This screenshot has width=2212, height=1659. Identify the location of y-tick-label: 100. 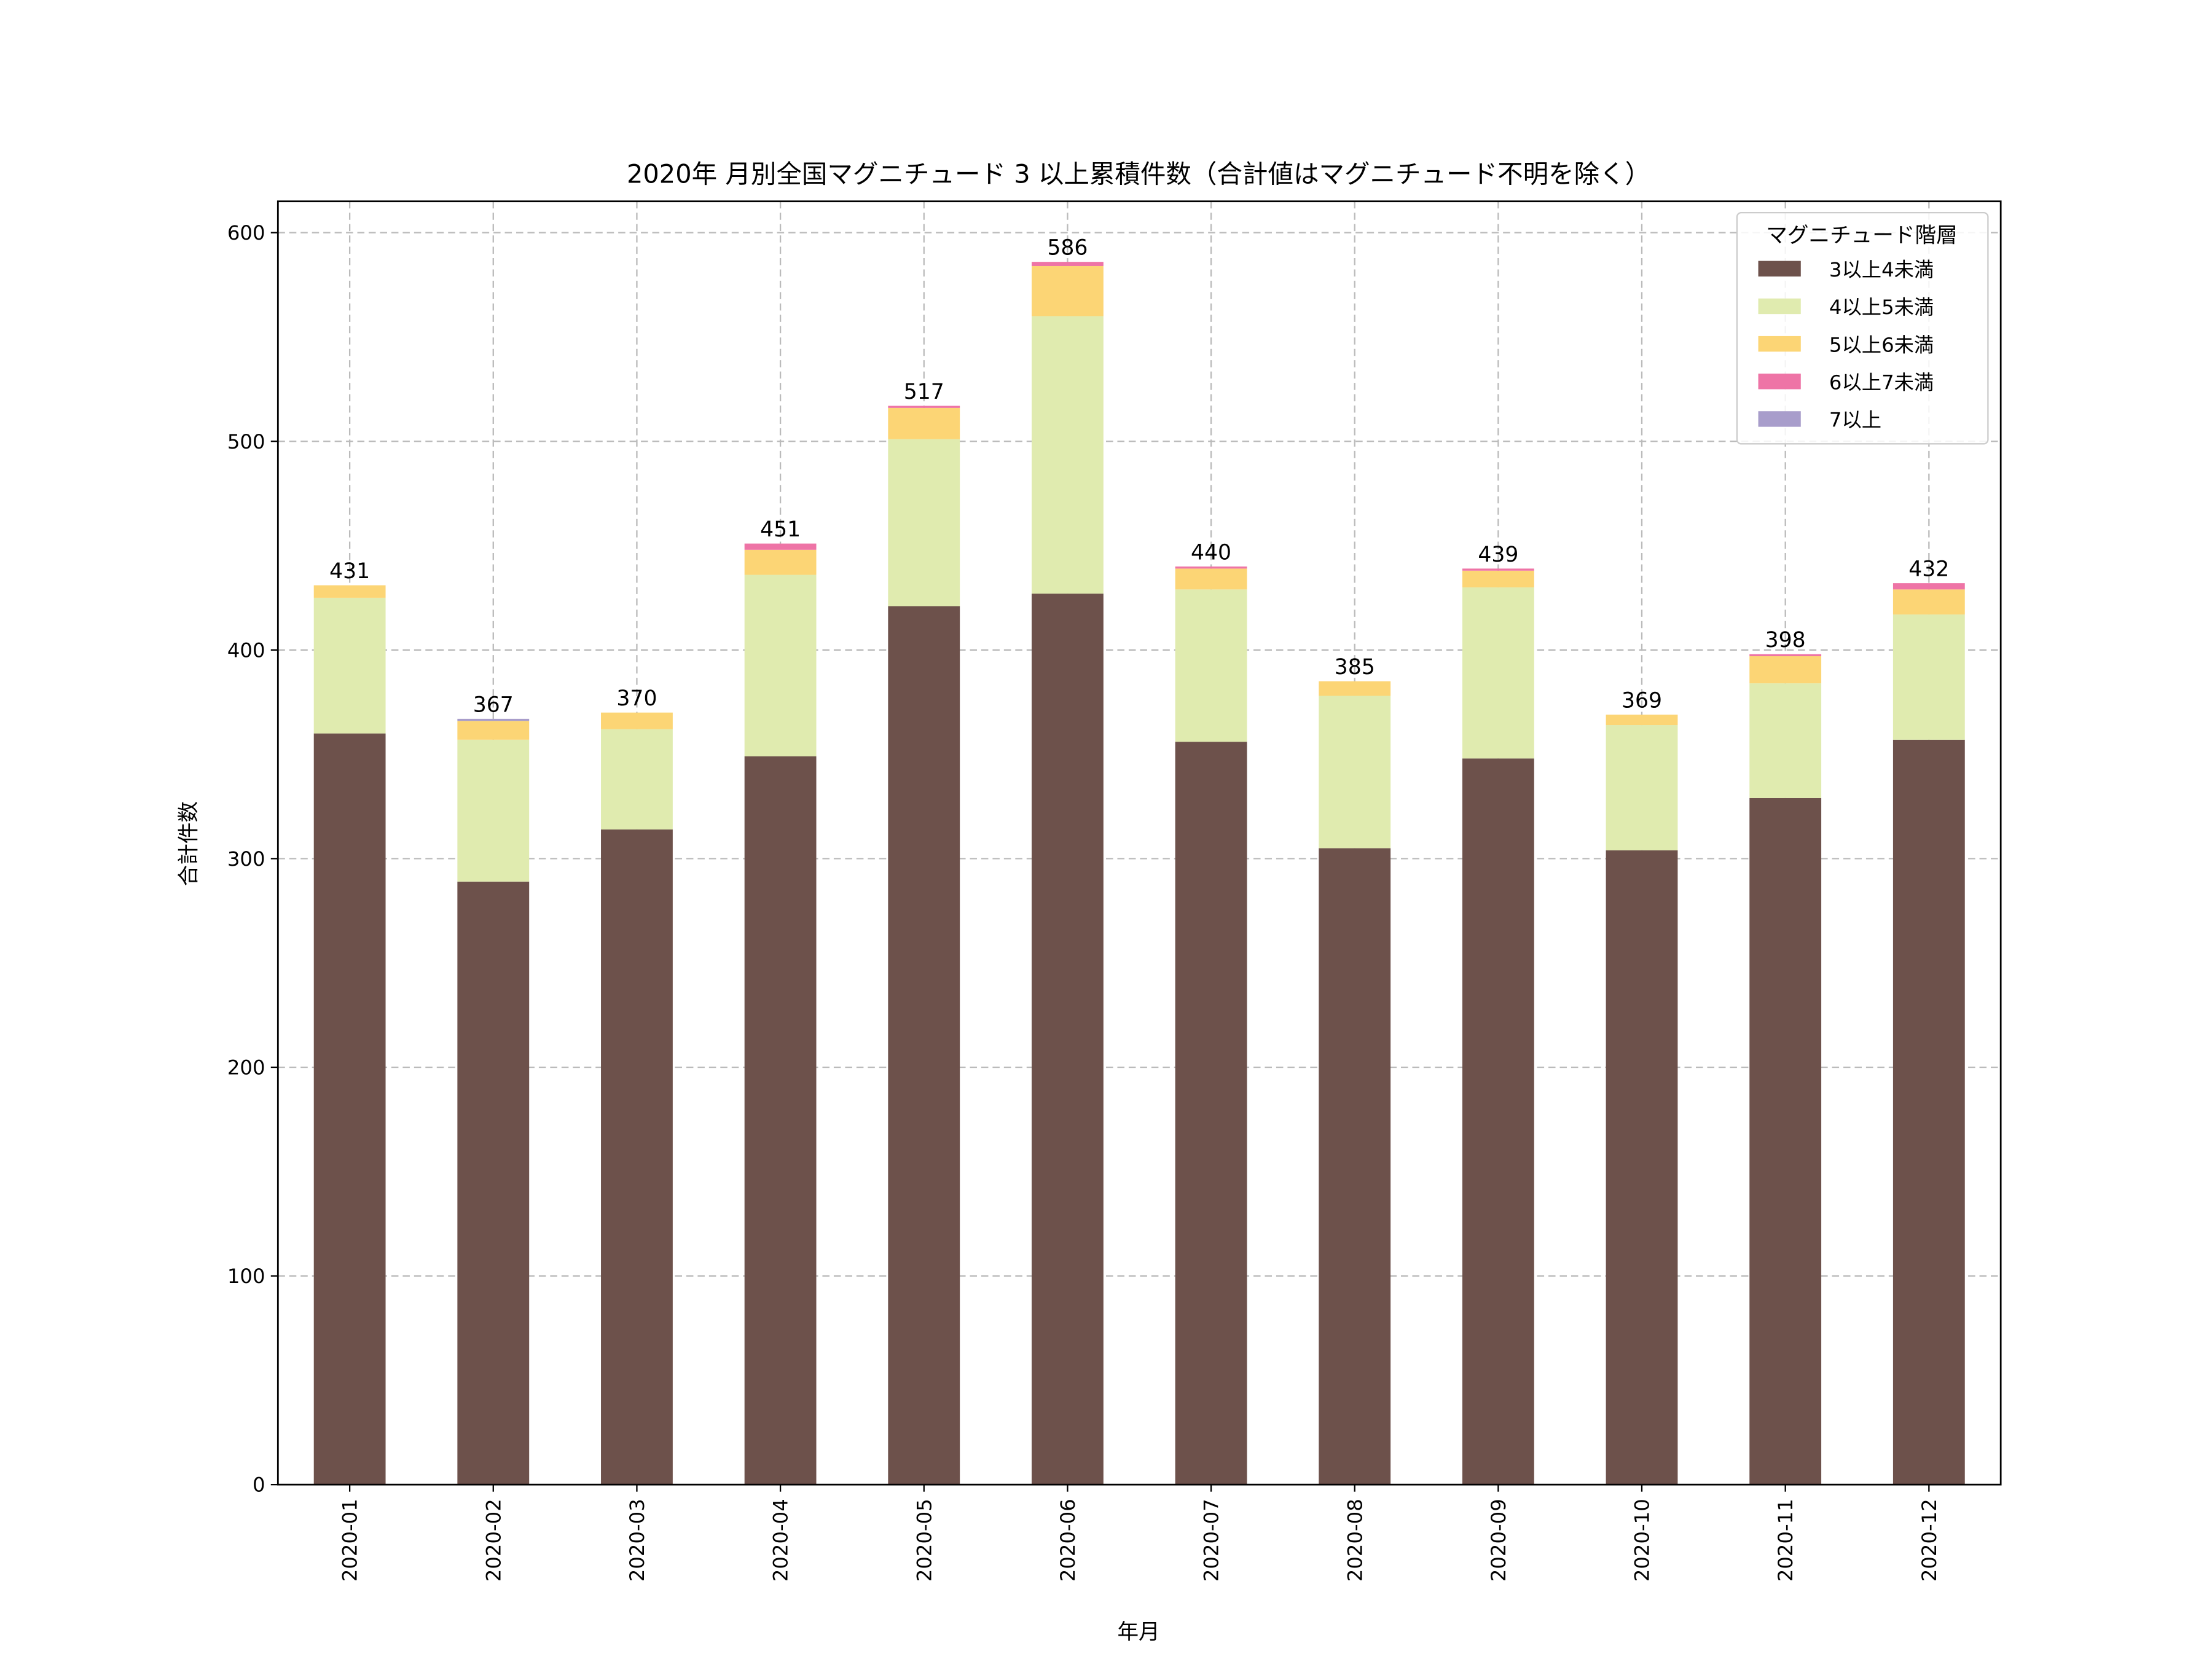
(246, 1276).